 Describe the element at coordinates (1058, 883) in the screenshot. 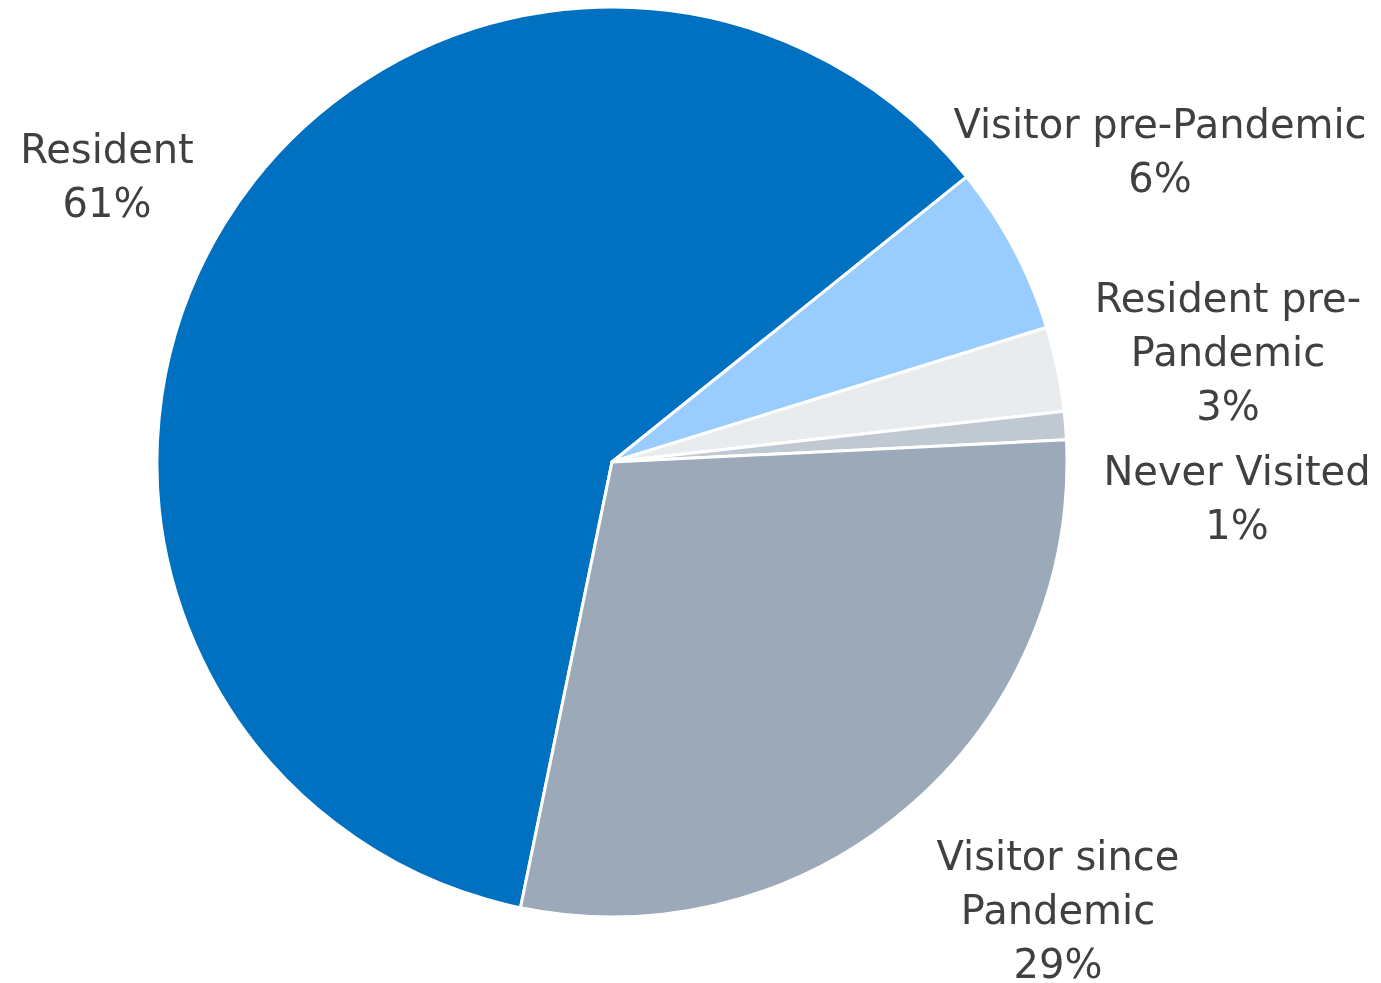

I see `slice-label: Visitor since Pandemic` at that location.